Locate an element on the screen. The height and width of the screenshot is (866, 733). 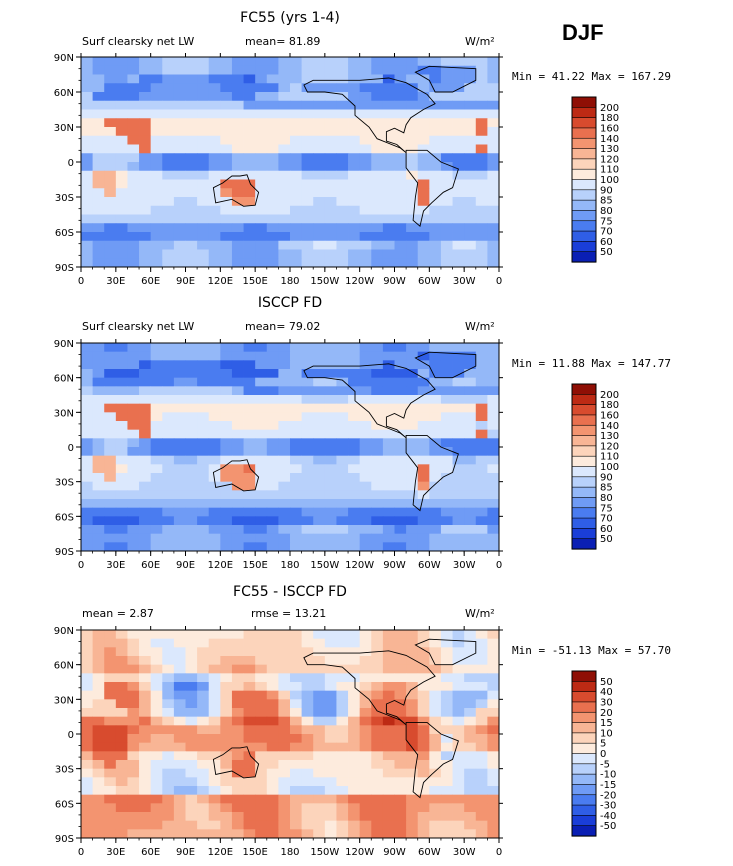
colorbar-label: 50 is located at coordinates (606, 682).